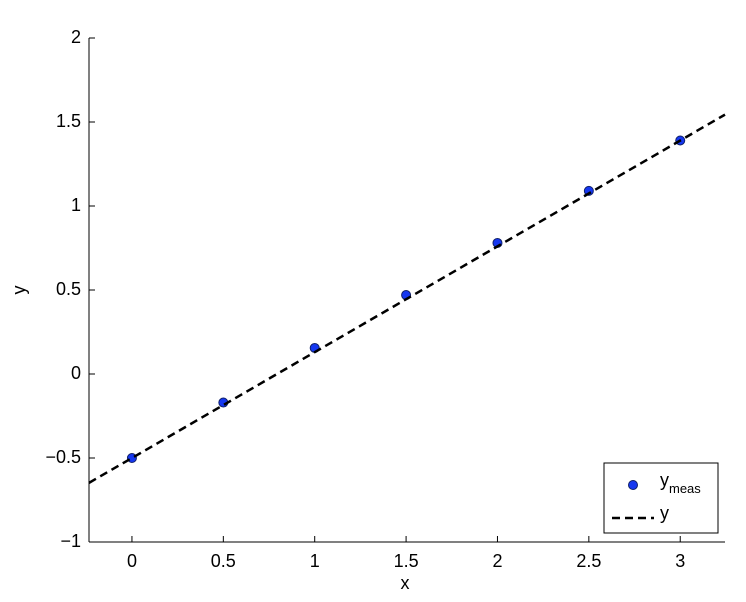 The width and height of the screenshot is (746, 602). Describe the element at coordinates (63, 457) in the screenshot. I see `y-tick-label: −0.5` at that location.